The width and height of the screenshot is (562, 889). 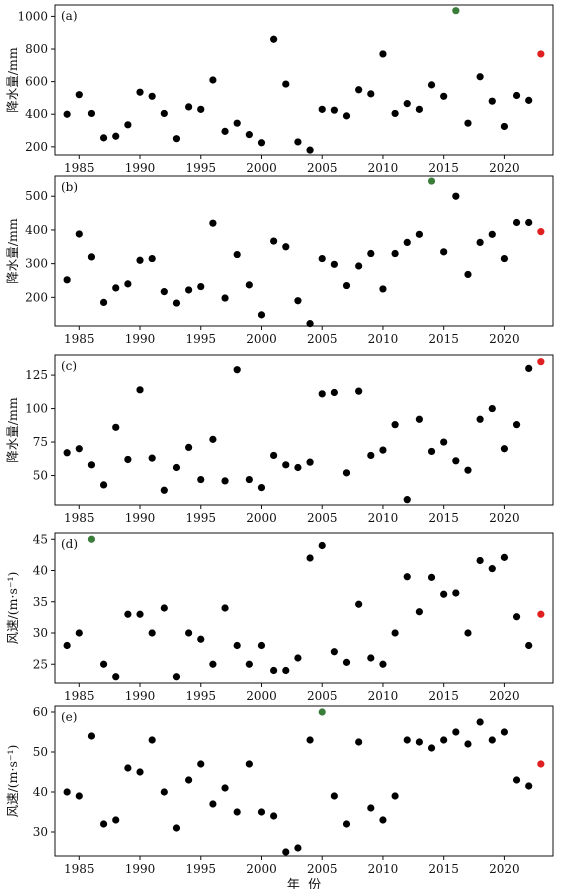 I want to click on y-tick-label: 200, so click(x=36, y=147).